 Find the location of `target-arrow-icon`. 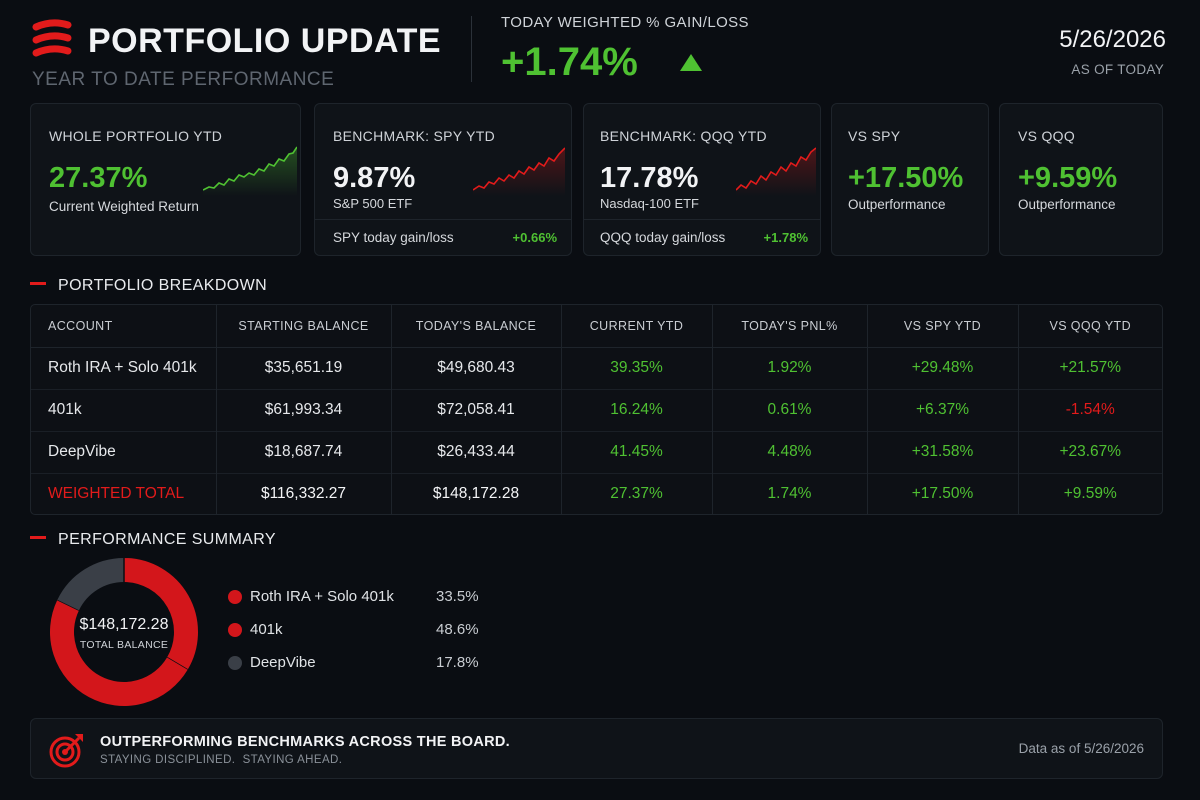

target-arrow-icon is located at coordinates (66, 751).